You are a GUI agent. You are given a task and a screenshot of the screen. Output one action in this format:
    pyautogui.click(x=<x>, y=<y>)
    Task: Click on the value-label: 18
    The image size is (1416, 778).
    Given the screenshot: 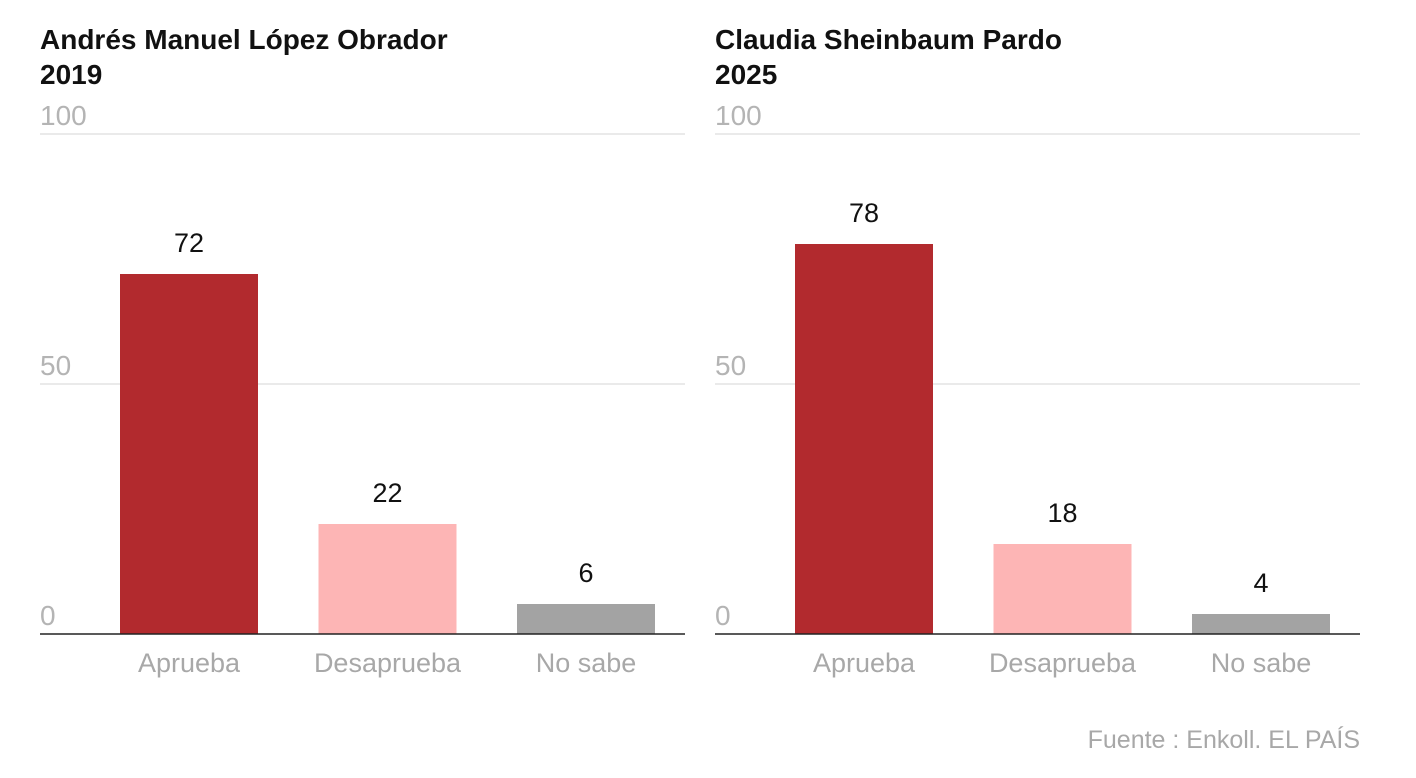 What is the action you would take?
    pyautogui.click(x=1062, y=513)
    